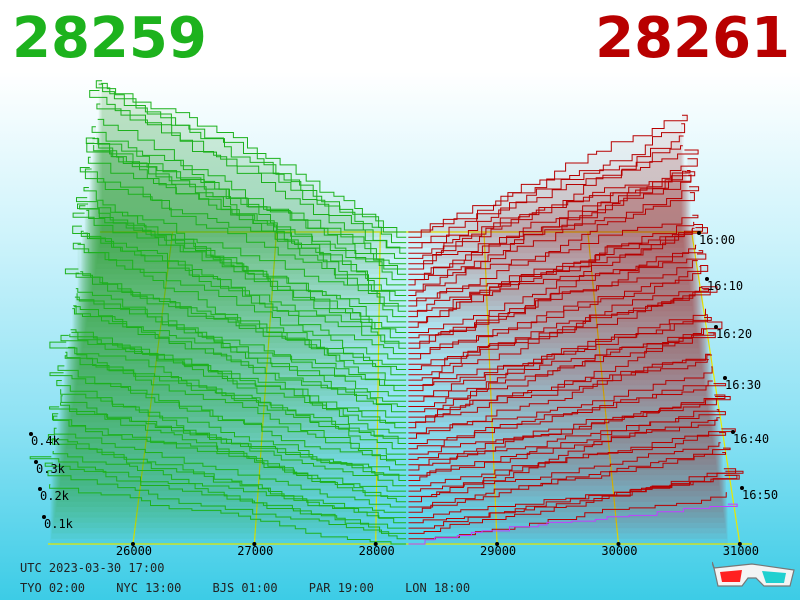 Image resolution: width=800 pixels, height=600 pixels. What do you see at coordinates (717, 240) in the screenshot?
I see `time-tick-label: 16:00` at bounding box center [717, 240].